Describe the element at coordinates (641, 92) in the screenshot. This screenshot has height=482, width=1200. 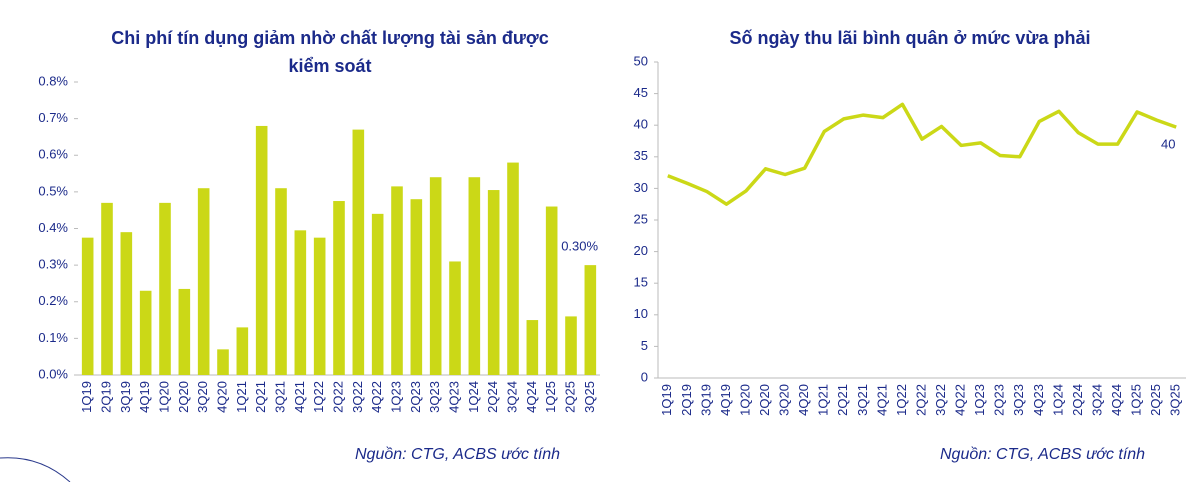
I see `y-tick-label: 45` at that location.